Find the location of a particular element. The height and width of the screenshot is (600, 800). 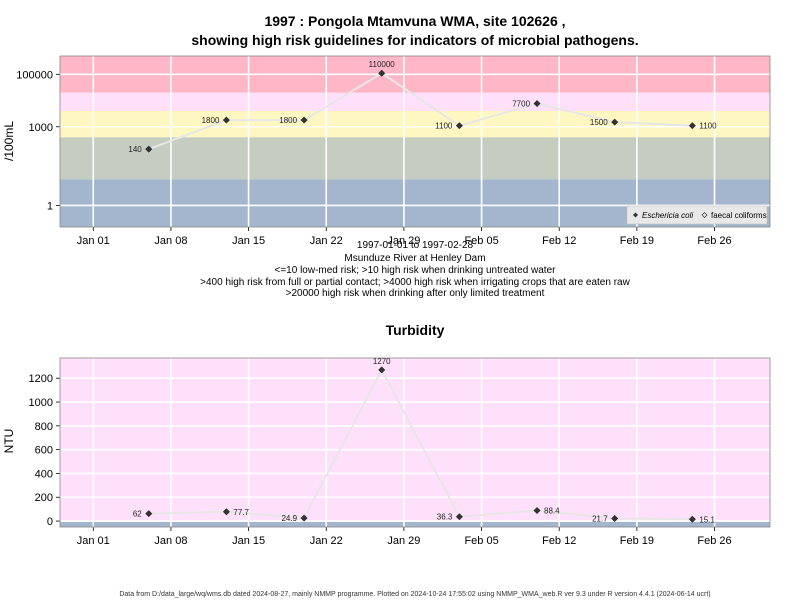

data-label: 24.9 is located at coordinates (289, 518).